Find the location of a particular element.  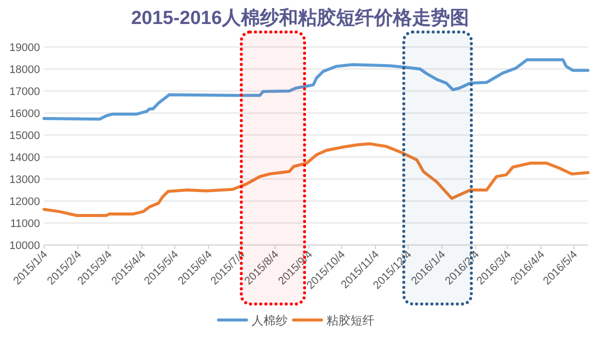

y-tick-label: 16000 is located at coordinates (24, 114).